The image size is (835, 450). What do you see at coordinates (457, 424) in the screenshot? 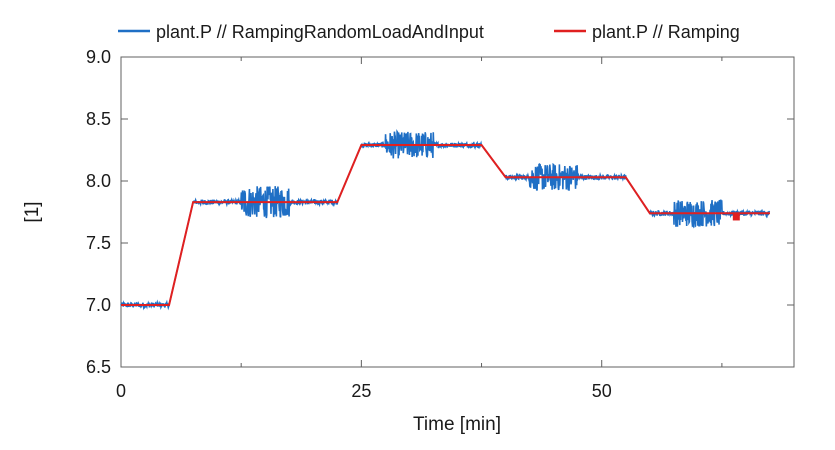
I see `x-axis-label: Time [min]` at bounding box center [457, 424].